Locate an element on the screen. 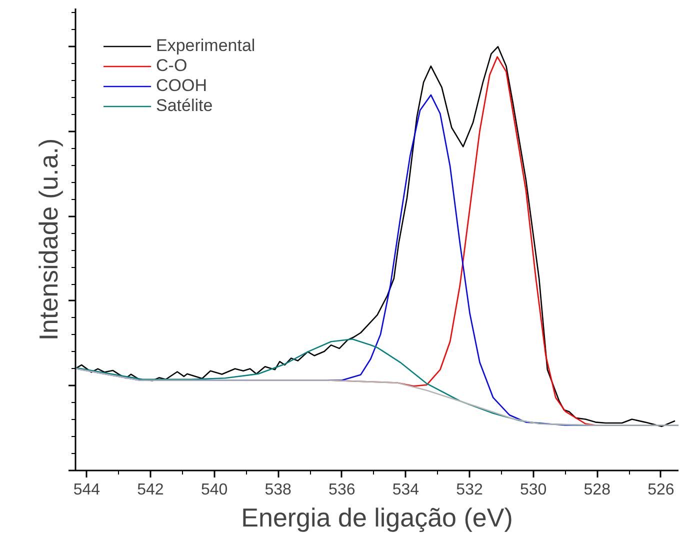 The width and height of the screenshot is (683, 550). legend-label: Satélite is located at coordinates (184, 106).